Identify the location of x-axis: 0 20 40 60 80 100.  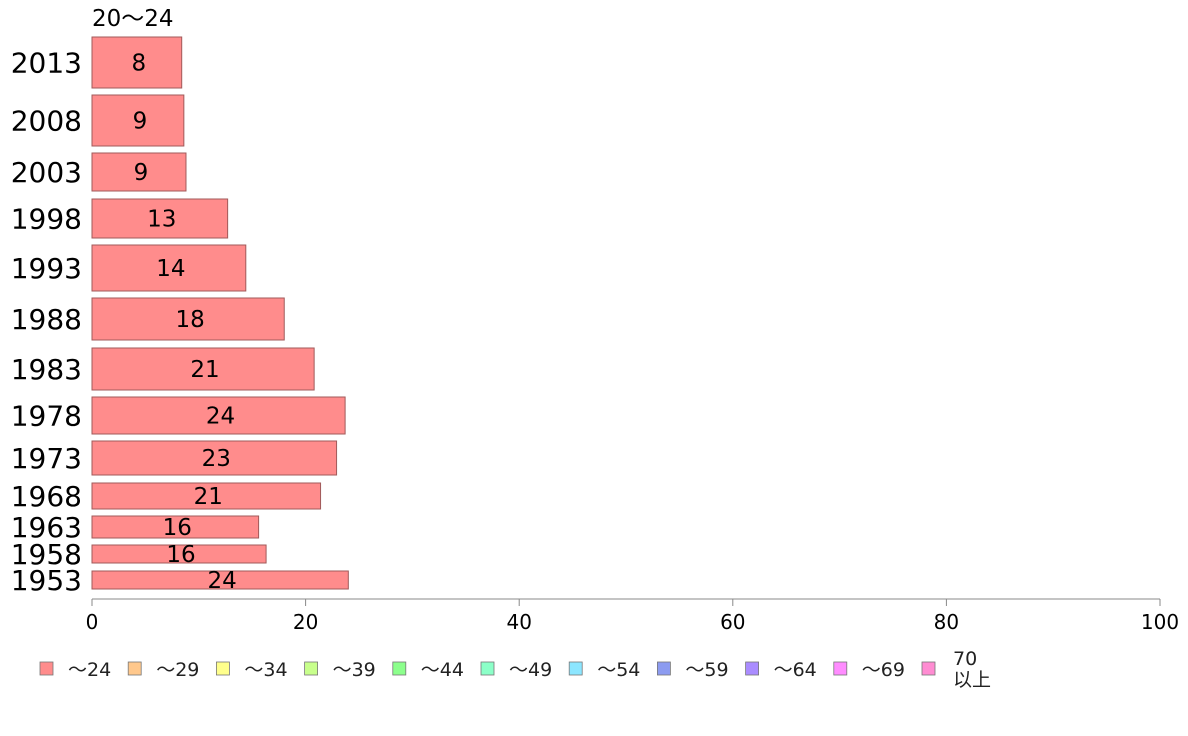
(632, 616).